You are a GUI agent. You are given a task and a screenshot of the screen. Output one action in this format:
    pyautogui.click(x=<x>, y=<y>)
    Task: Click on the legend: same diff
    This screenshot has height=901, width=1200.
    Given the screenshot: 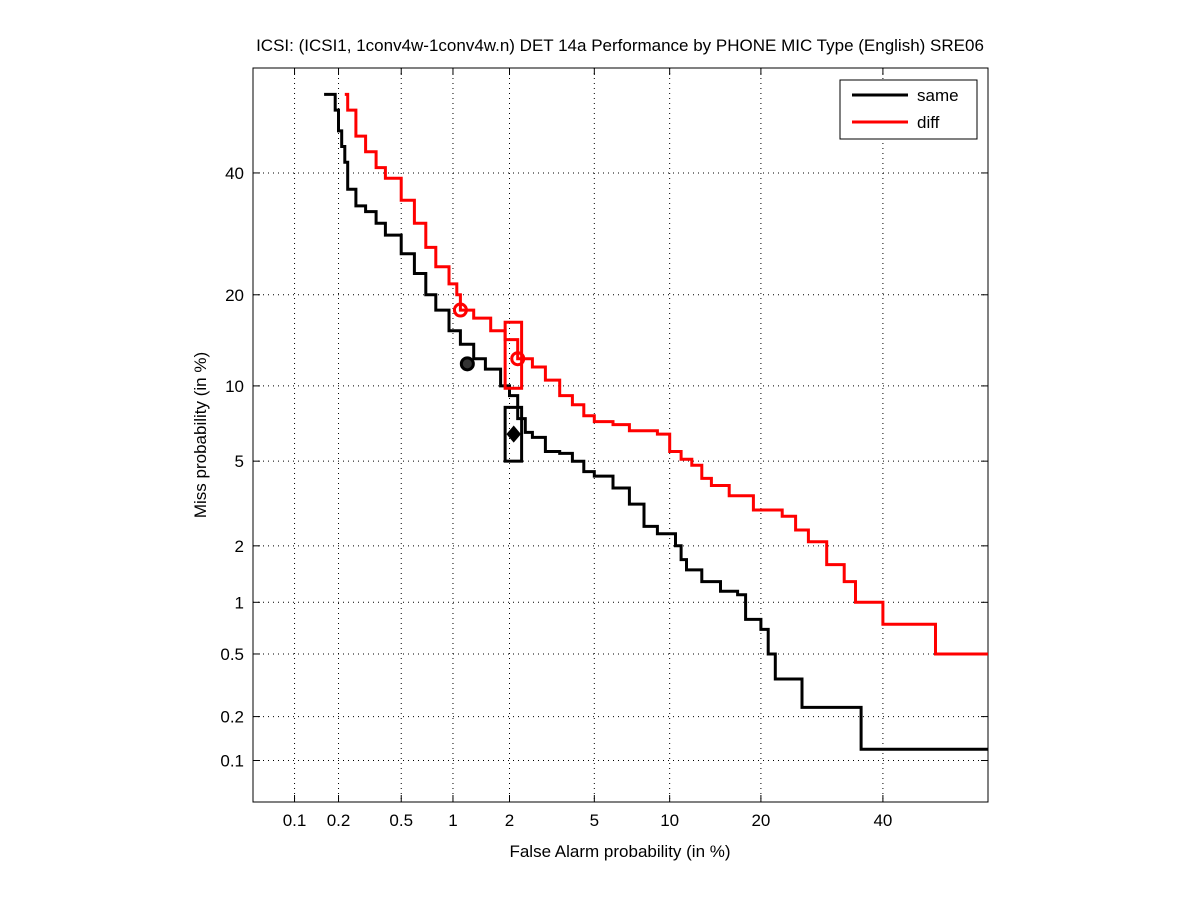 What is the action you would take?
    pyautogui.click(x=908, y=109)
    